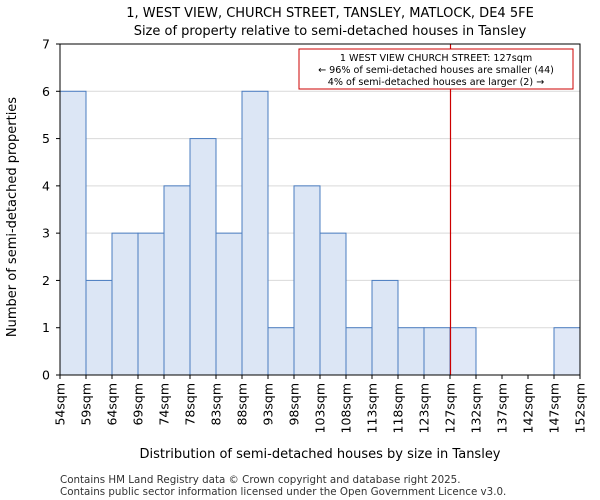 The image size is (600, 500). I want to click on y-tick-label-0: 0, so click(46, 375).